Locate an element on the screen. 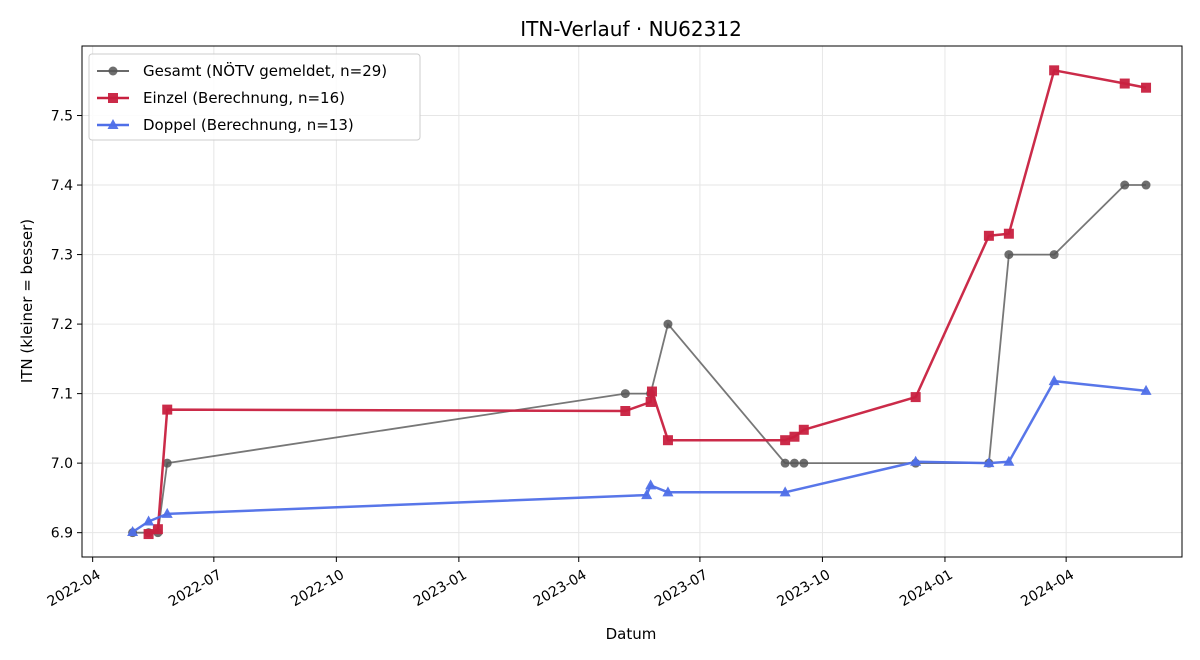 The image size is (1200, 660). x-axis-label: Datum is located at coordinates (631, 634).